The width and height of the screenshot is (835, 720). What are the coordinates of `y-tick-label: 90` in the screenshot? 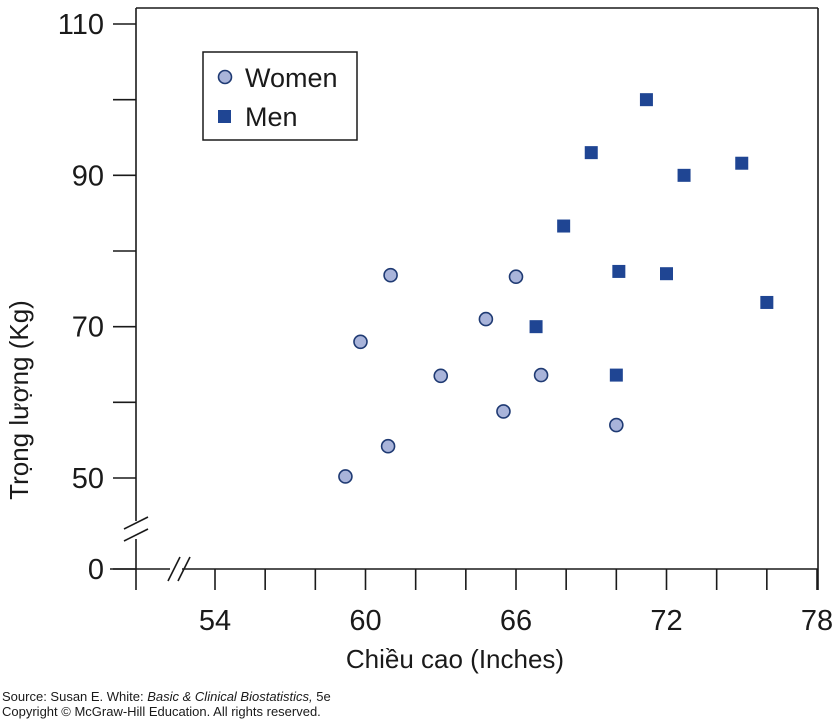 It's located at (88, 176).